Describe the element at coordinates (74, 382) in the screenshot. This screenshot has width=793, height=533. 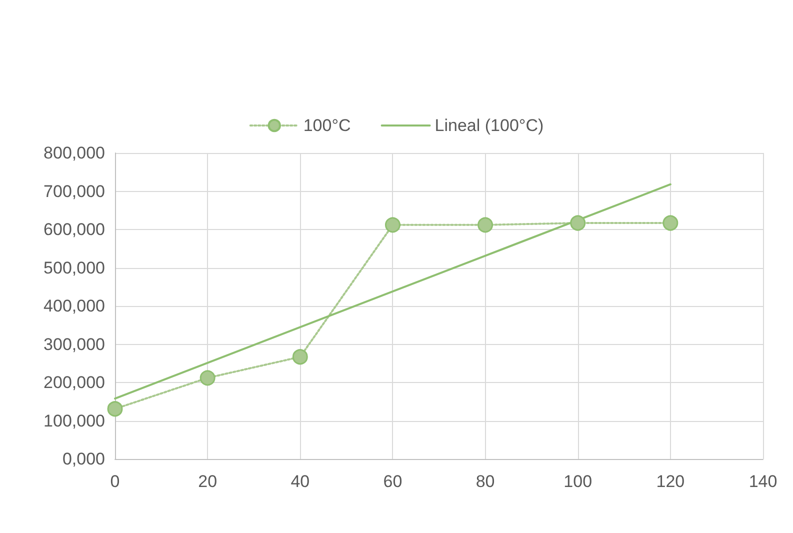
I see `y-tick-label: 200,000` at that location.